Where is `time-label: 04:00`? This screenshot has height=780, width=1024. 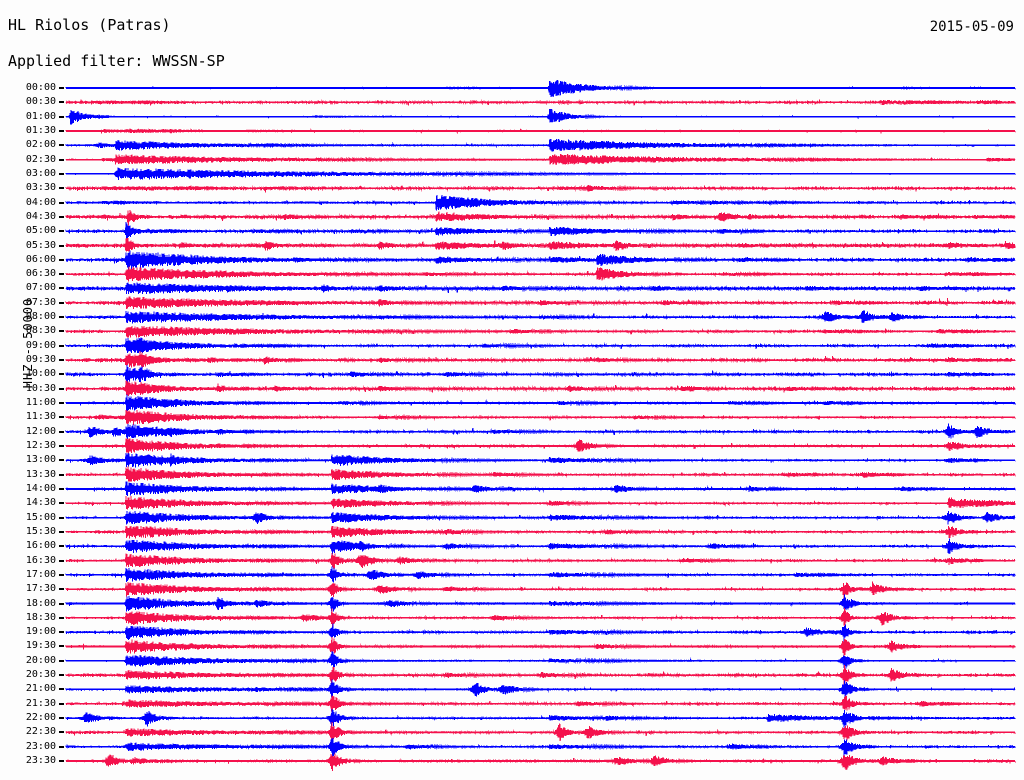
time-label: 04:00 is located at coordinates (40, 202).